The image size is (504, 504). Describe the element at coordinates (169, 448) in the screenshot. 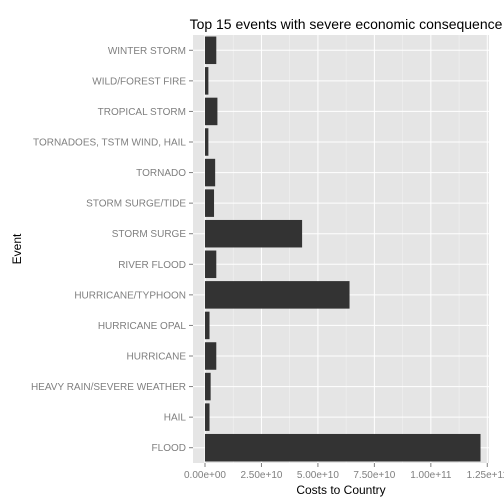

I see `y-tick-label: FLOOD` at that location.